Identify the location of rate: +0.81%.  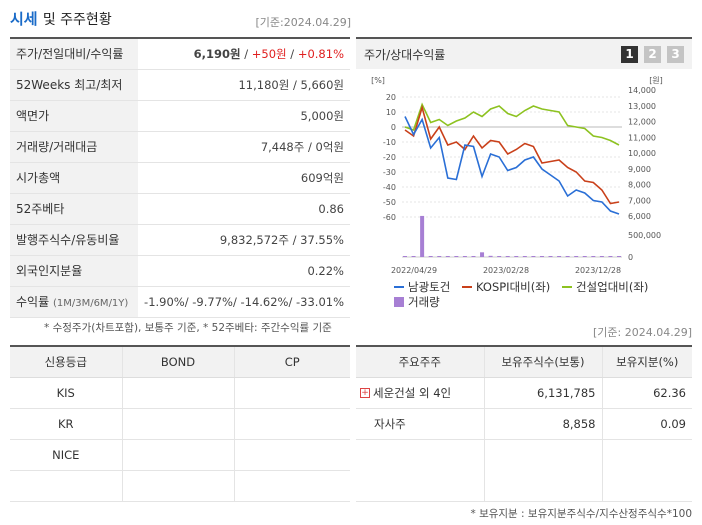
(320, 53).